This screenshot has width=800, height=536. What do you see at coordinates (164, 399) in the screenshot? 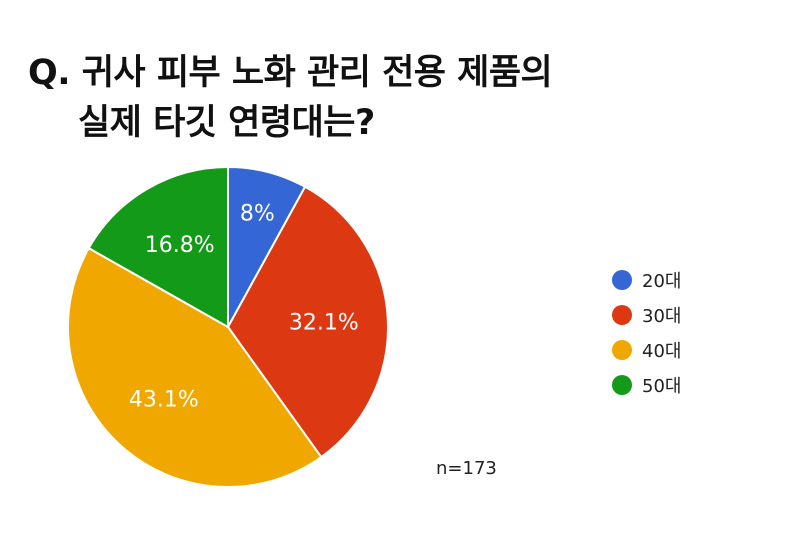
I see `slice-label-40: 43.1%` at bounding box center [164, 399].